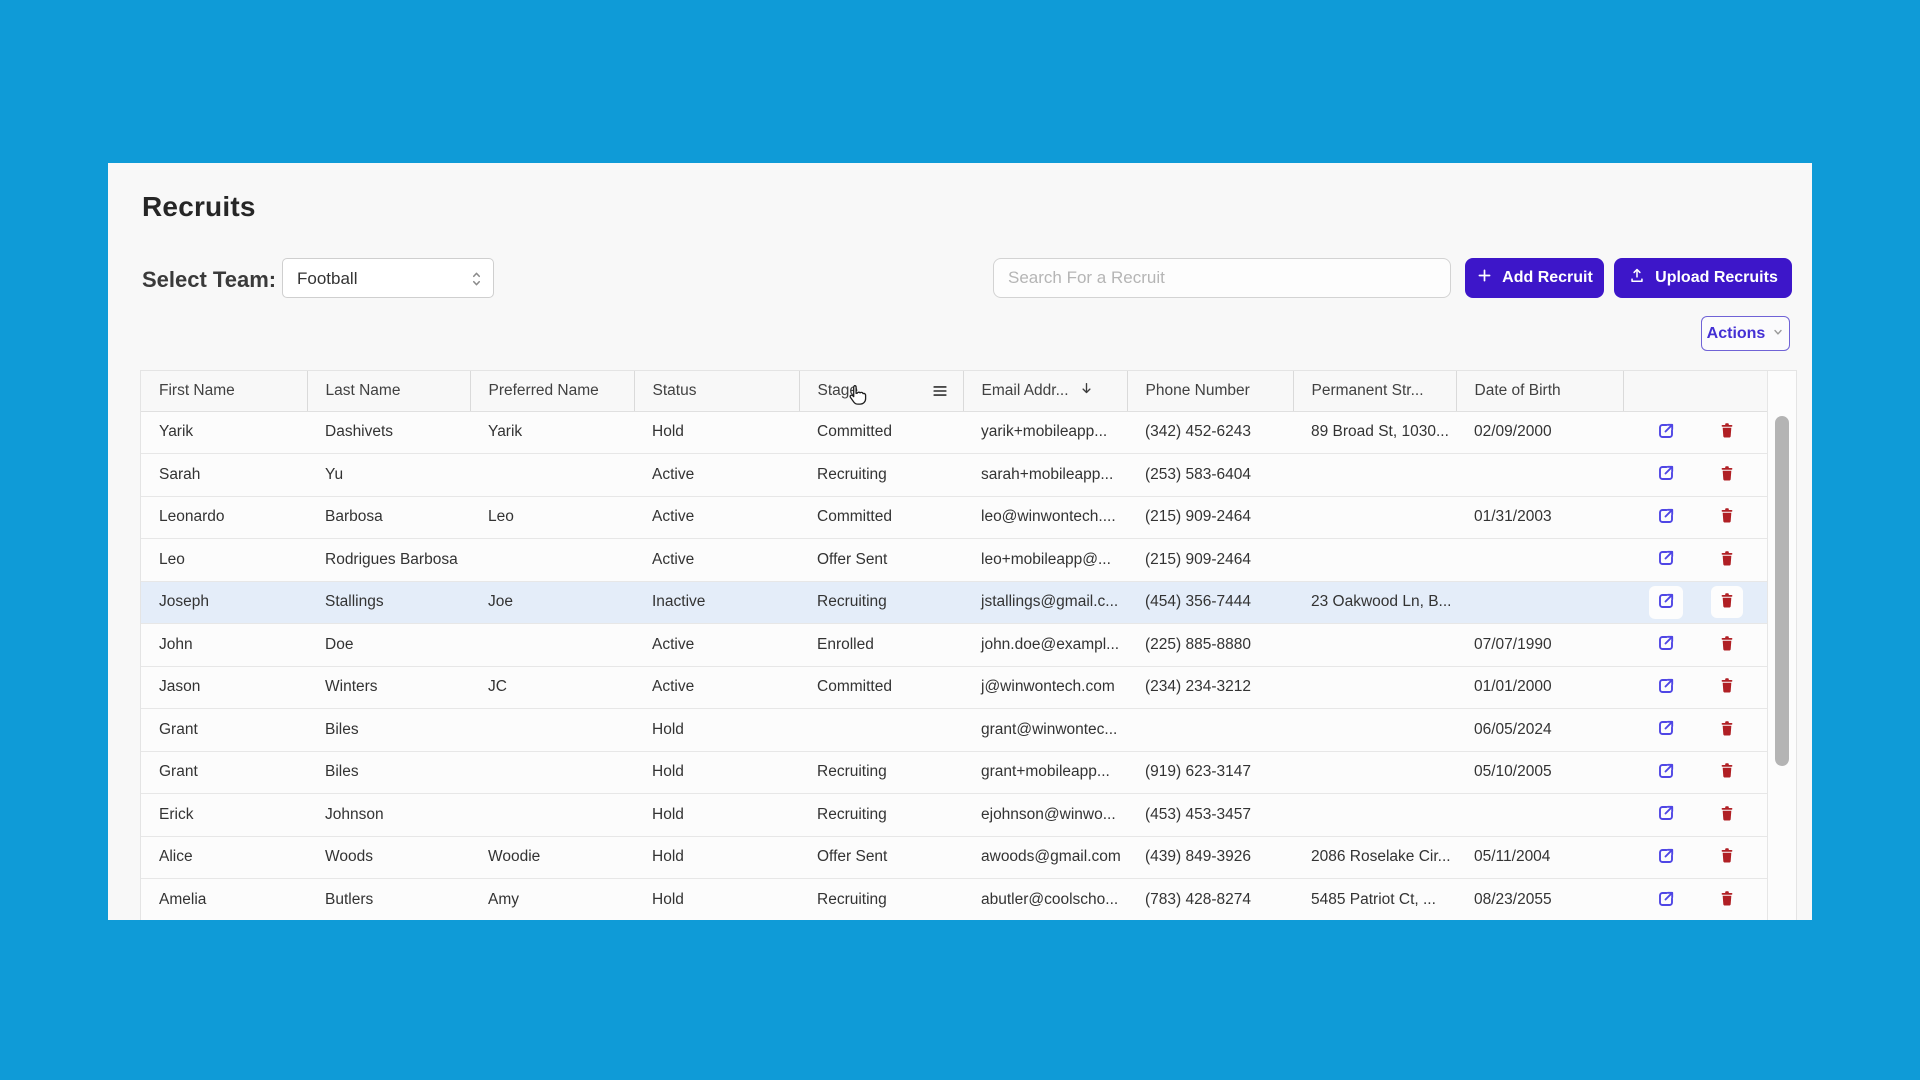 The image size is (1920, 1080). Describe the element at coordinates (1222, 278) in the screenshot. I see `search-input` at that location.